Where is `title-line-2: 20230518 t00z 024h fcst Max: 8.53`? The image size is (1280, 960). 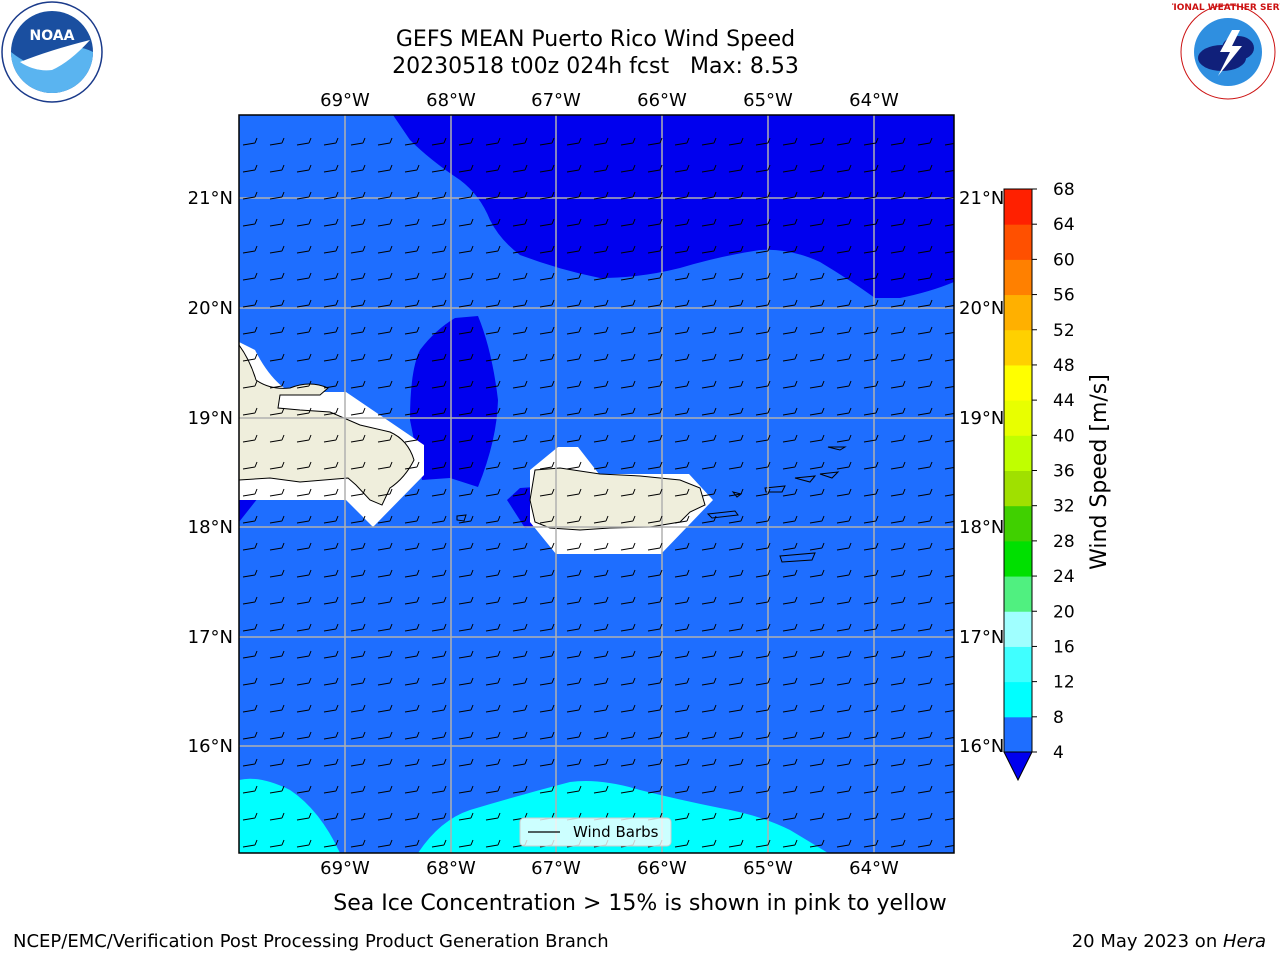 title-line-2: 20230518 t00z 024h fcst Max: 8.53 is located at coordinates (595, 66).